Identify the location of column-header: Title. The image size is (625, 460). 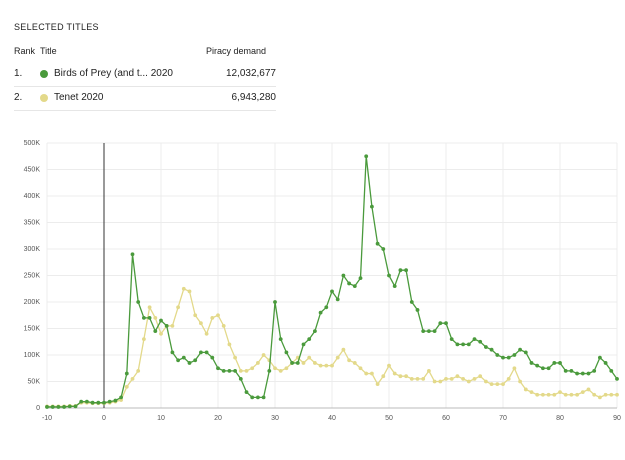
(48, 51).